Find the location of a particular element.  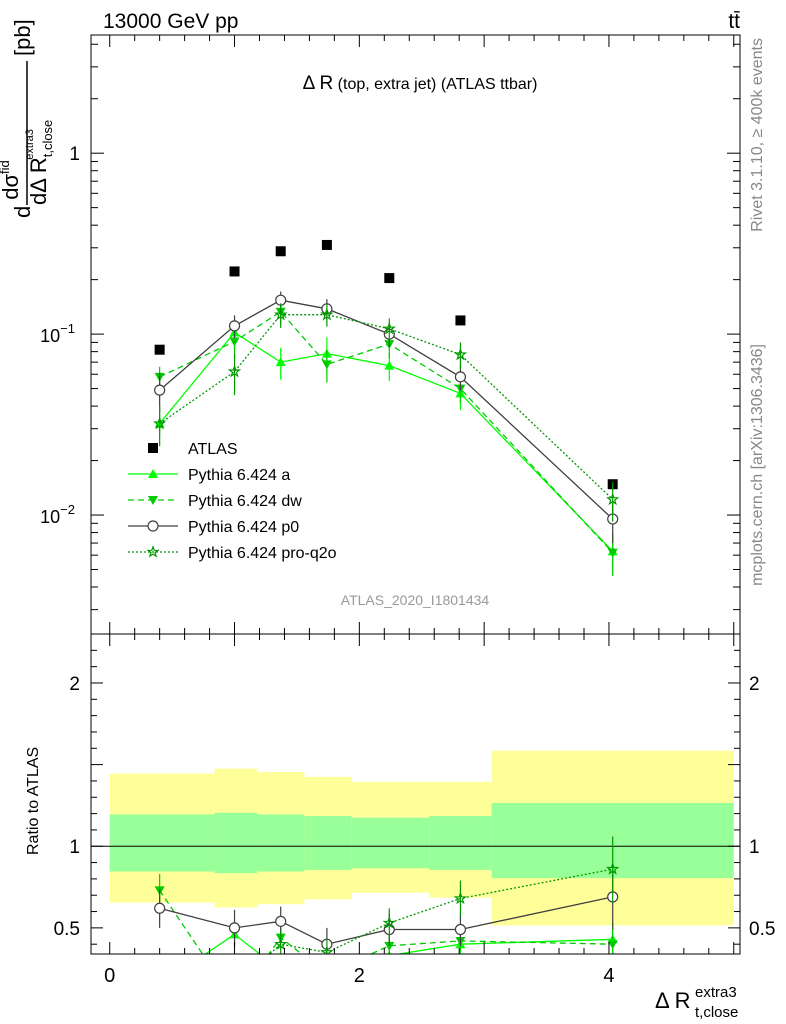

legend-entry-a: Pythia 6.424 a is located at coordinates (209, 475).